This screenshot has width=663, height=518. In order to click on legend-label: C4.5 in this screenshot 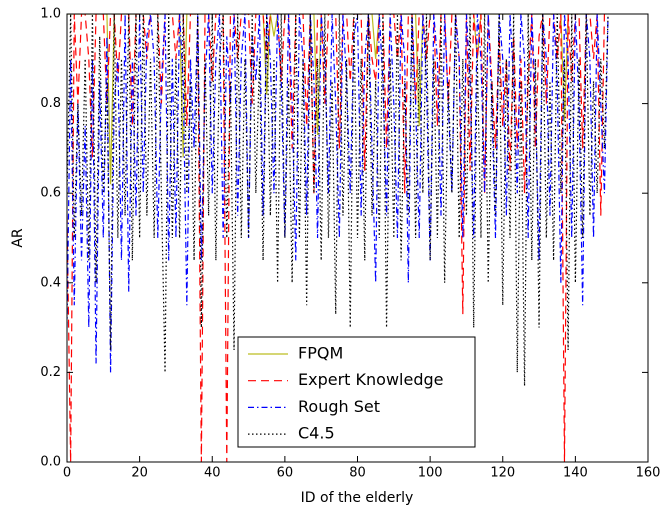, I will do `click(316, 433)`.